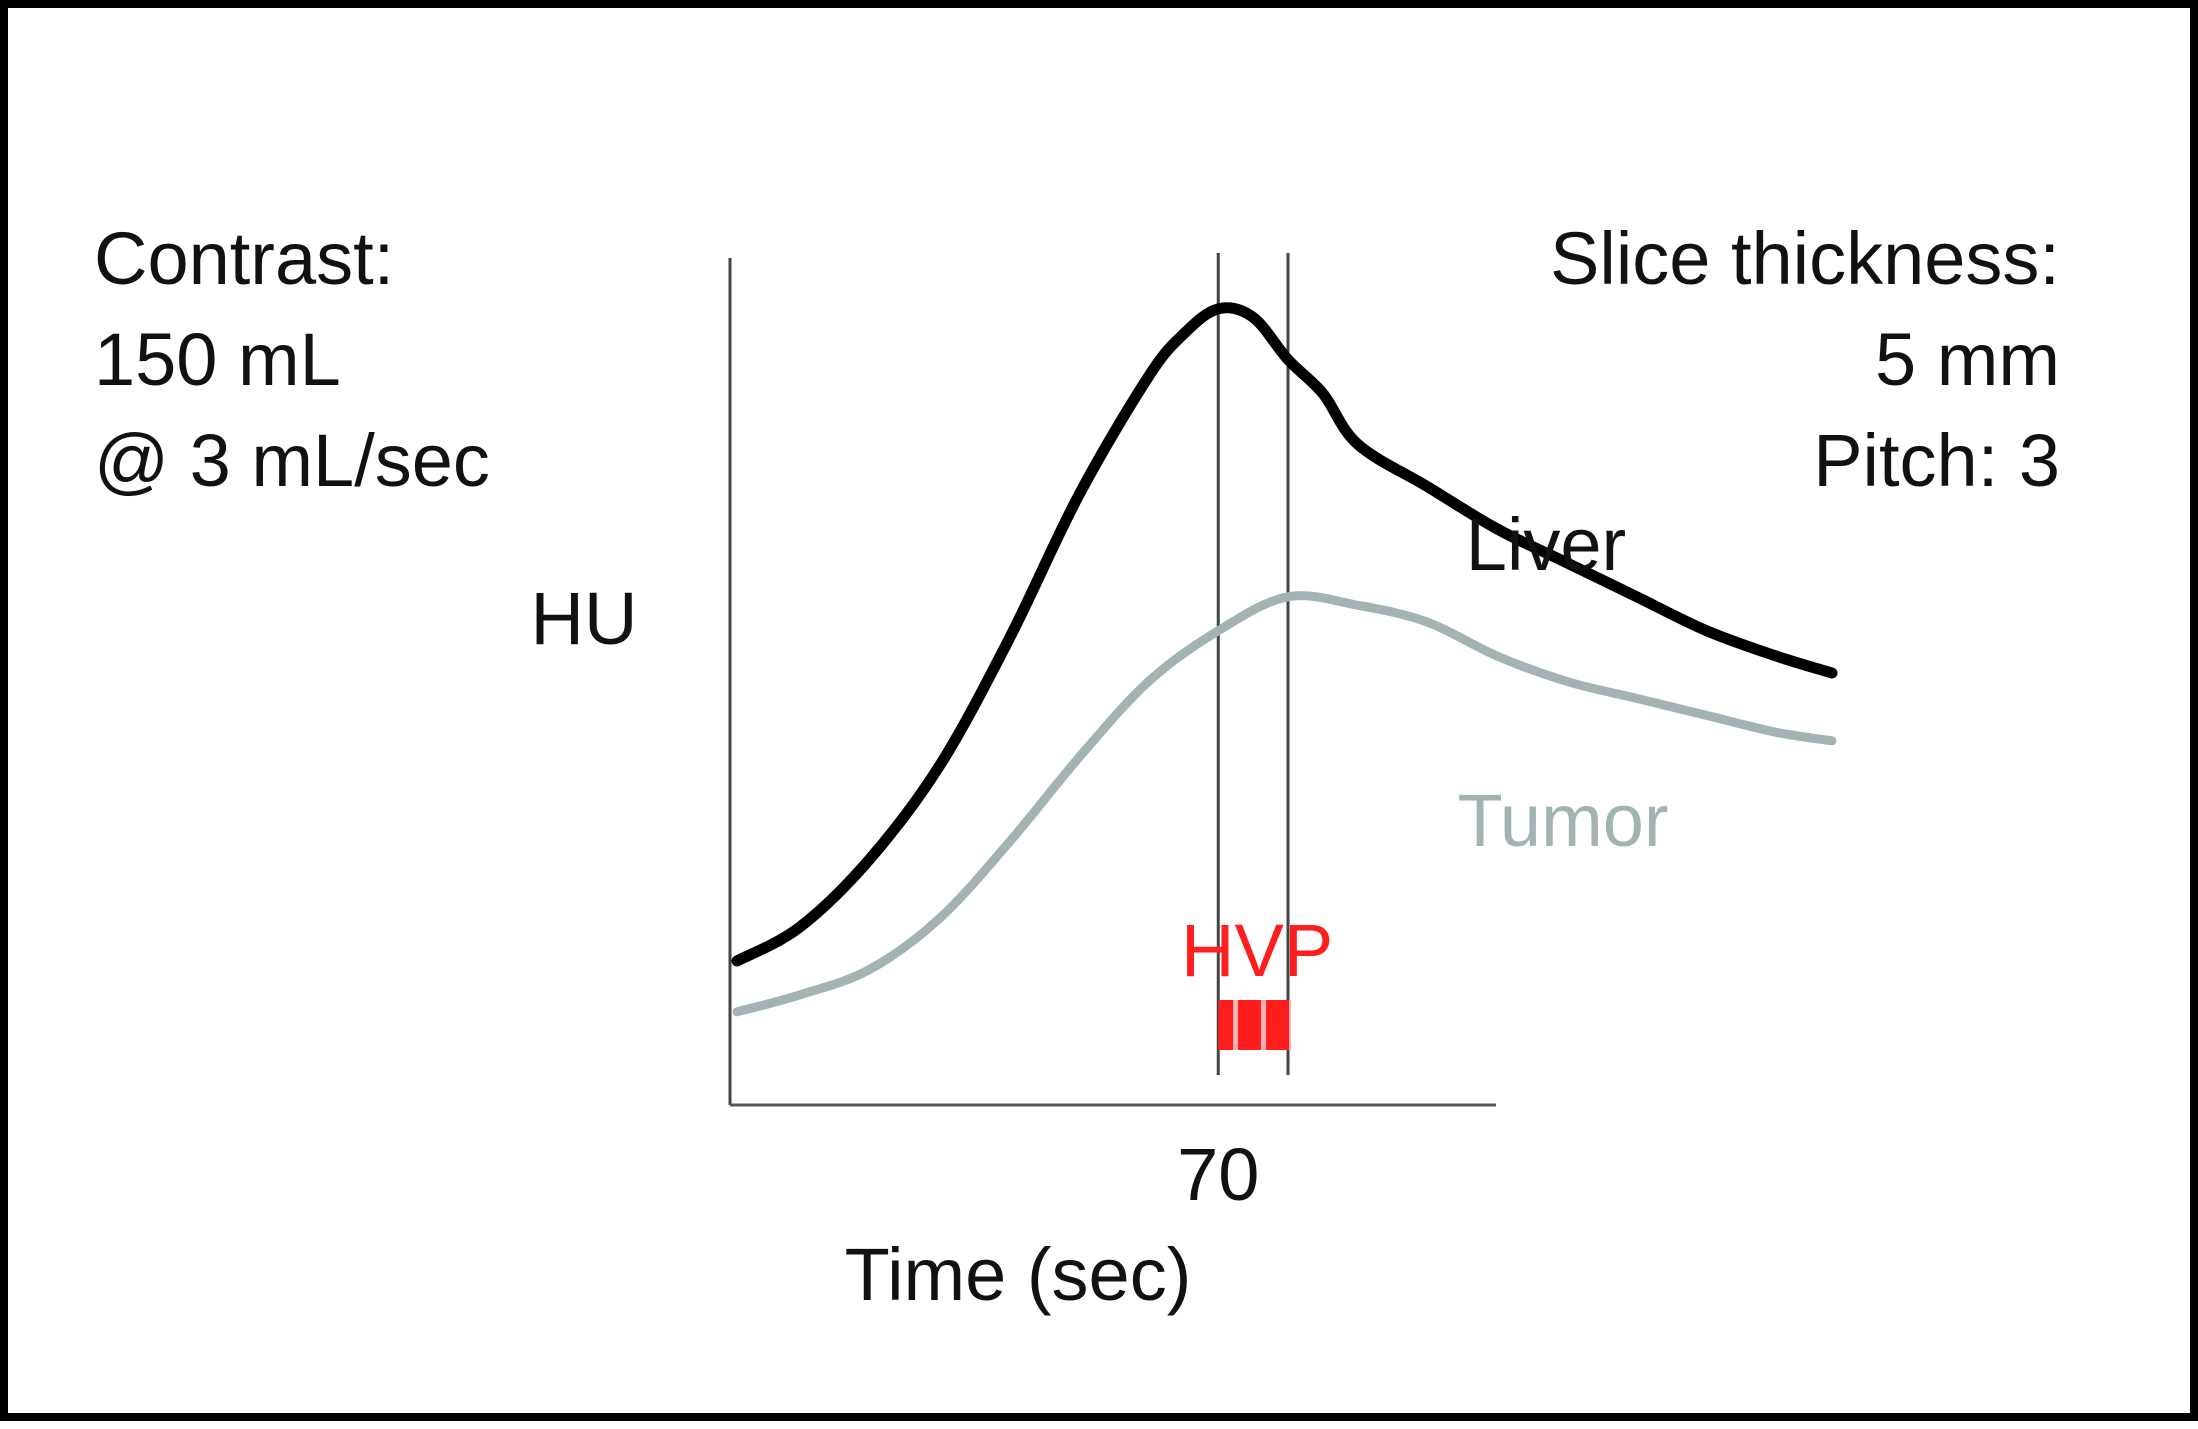  I want to click on hvp-band-group: HVP, so click(1257, 979).